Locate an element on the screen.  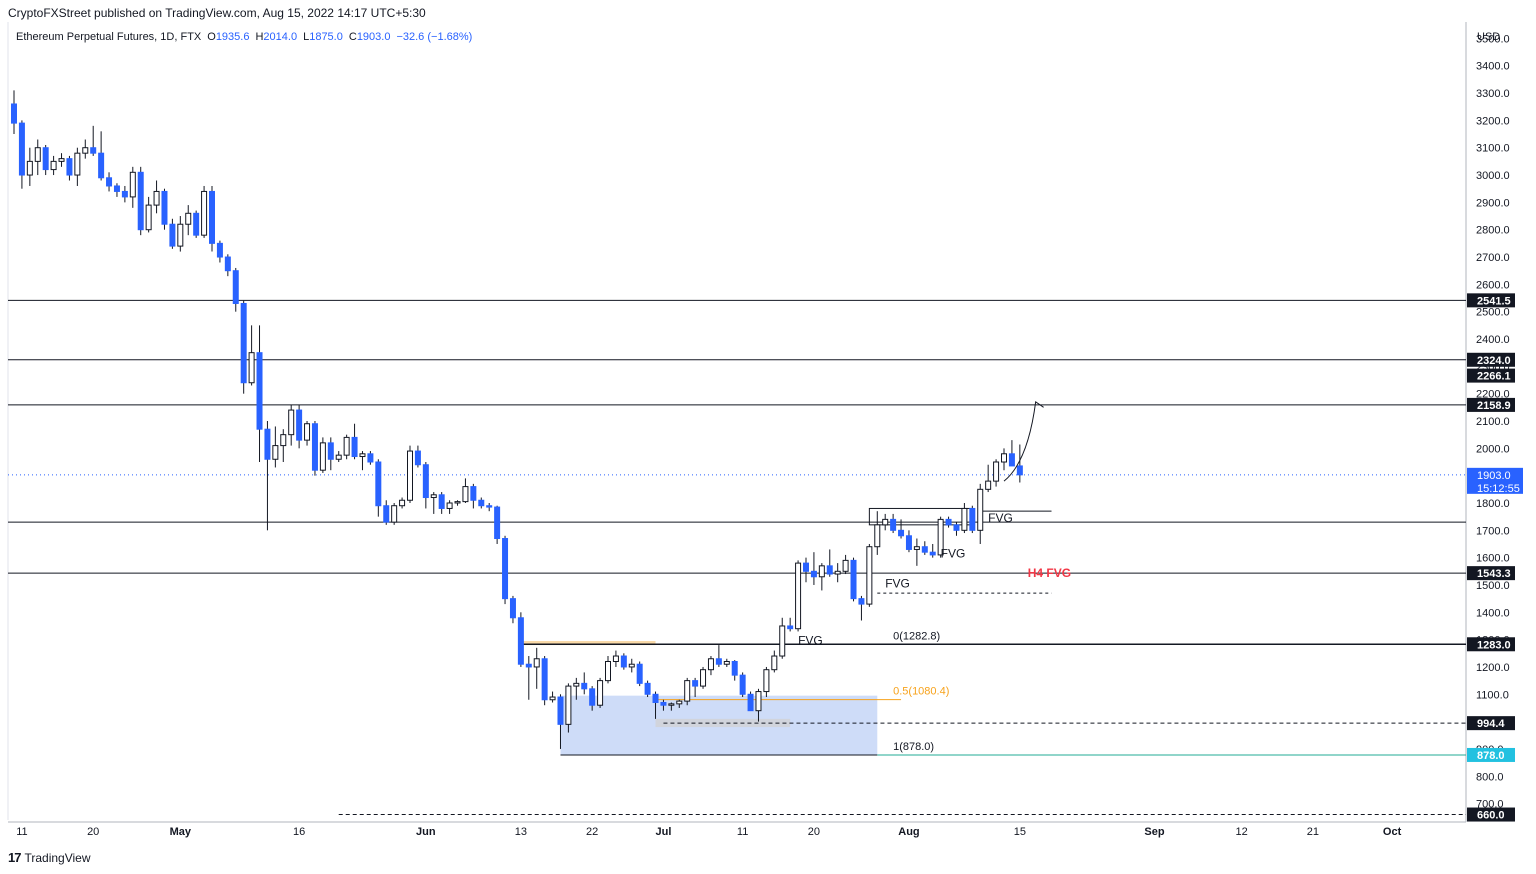
x-tick-label: 11 is located at coordinates (742, 832).